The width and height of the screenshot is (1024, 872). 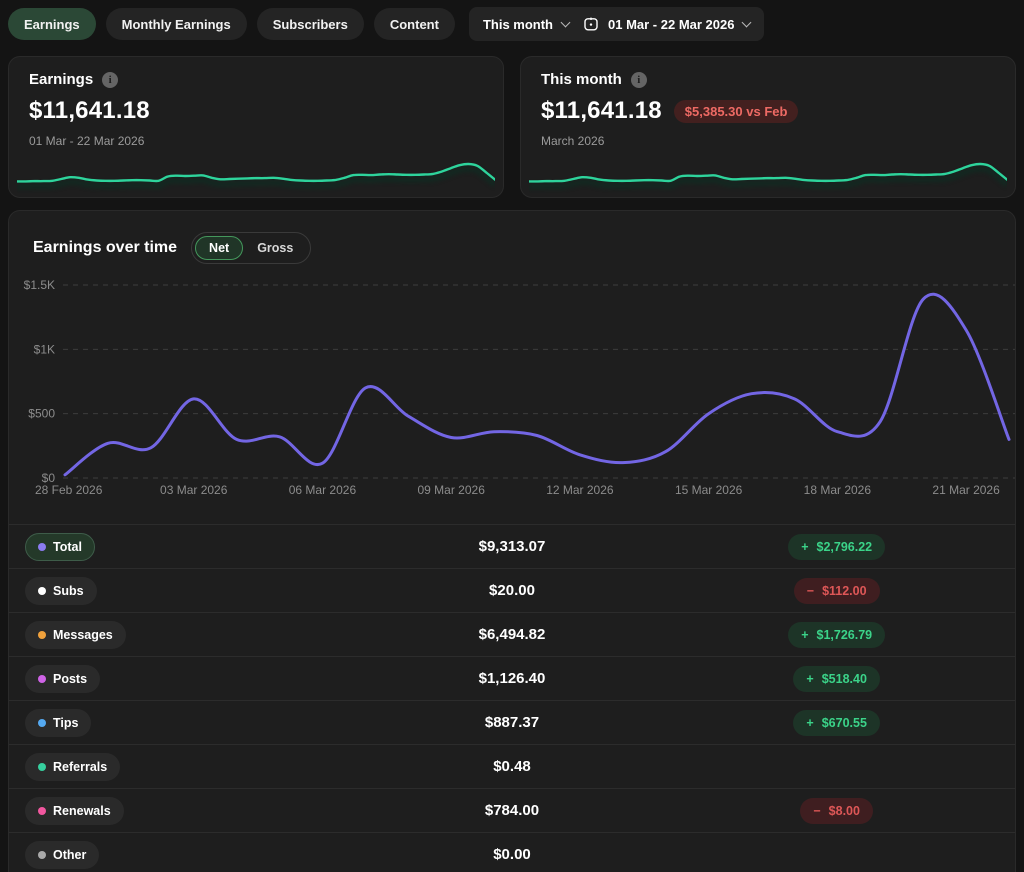 What do you see at coordinates (323, 490) in the screenshot?
I see `x-axis-tick-label: 06 Mar 2026` at bounding box center [323, 490].